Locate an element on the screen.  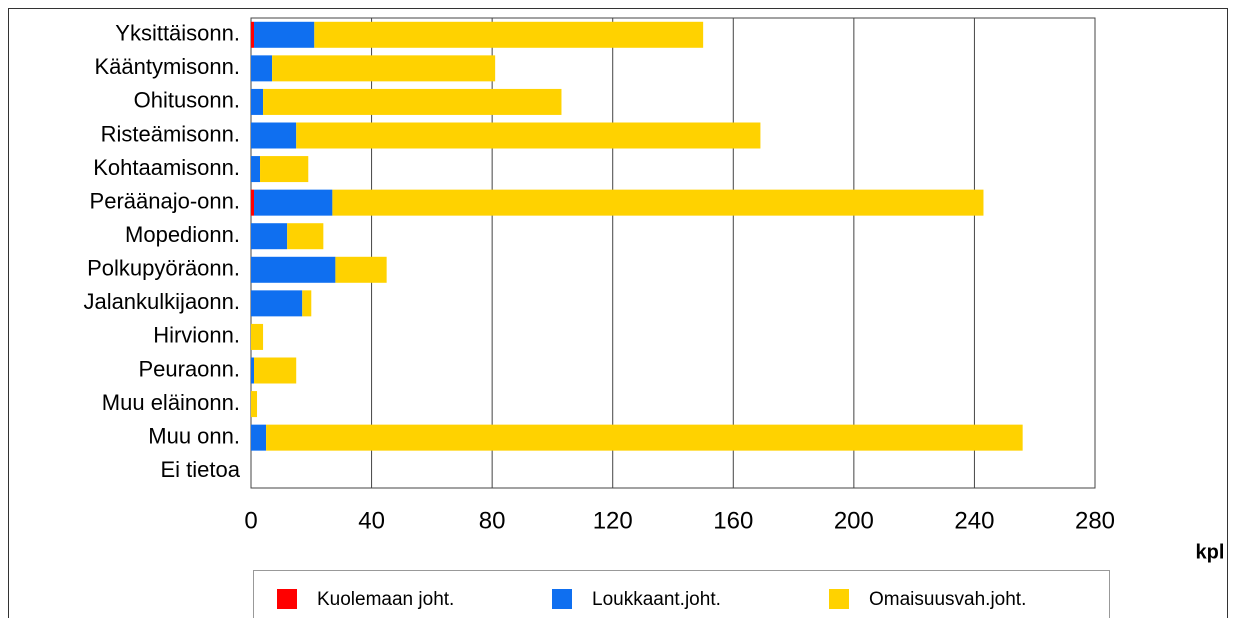
x-tick-label: 160 is located at coordinates (733, 520).